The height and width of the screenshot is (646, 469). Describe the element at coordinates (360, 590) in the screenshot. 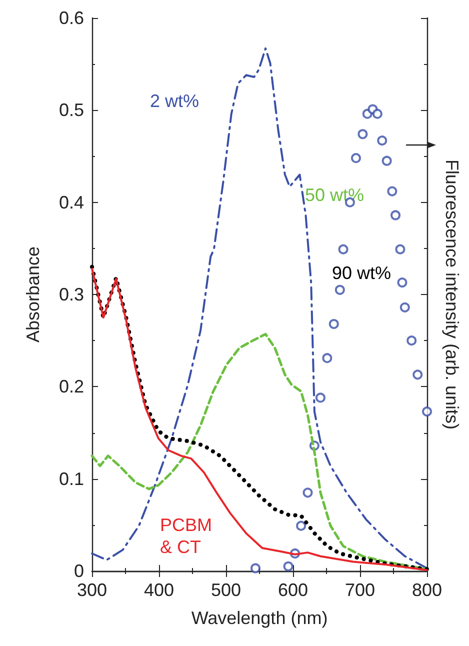

I see `x-tick-label: 700` at that location.